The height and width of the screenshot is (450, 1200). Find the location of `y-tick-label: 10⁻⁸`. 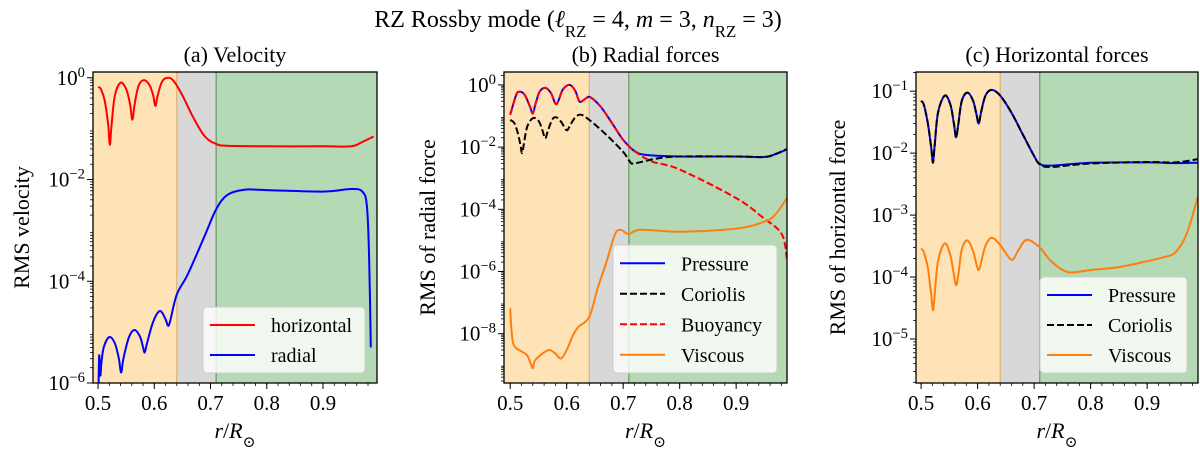

y-tick-label: 10⁻⁸ is located at coordinates (477, 333).